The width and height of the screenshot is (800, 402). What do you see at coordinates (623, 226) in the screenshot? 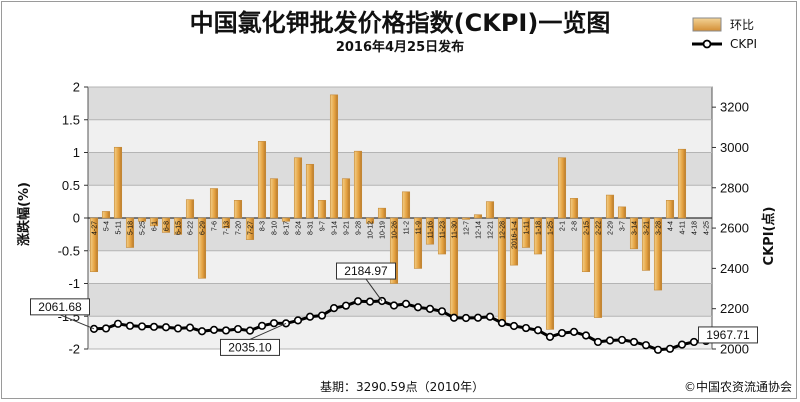
I see `category-label: 3-7` at bounding box center [623, 226].